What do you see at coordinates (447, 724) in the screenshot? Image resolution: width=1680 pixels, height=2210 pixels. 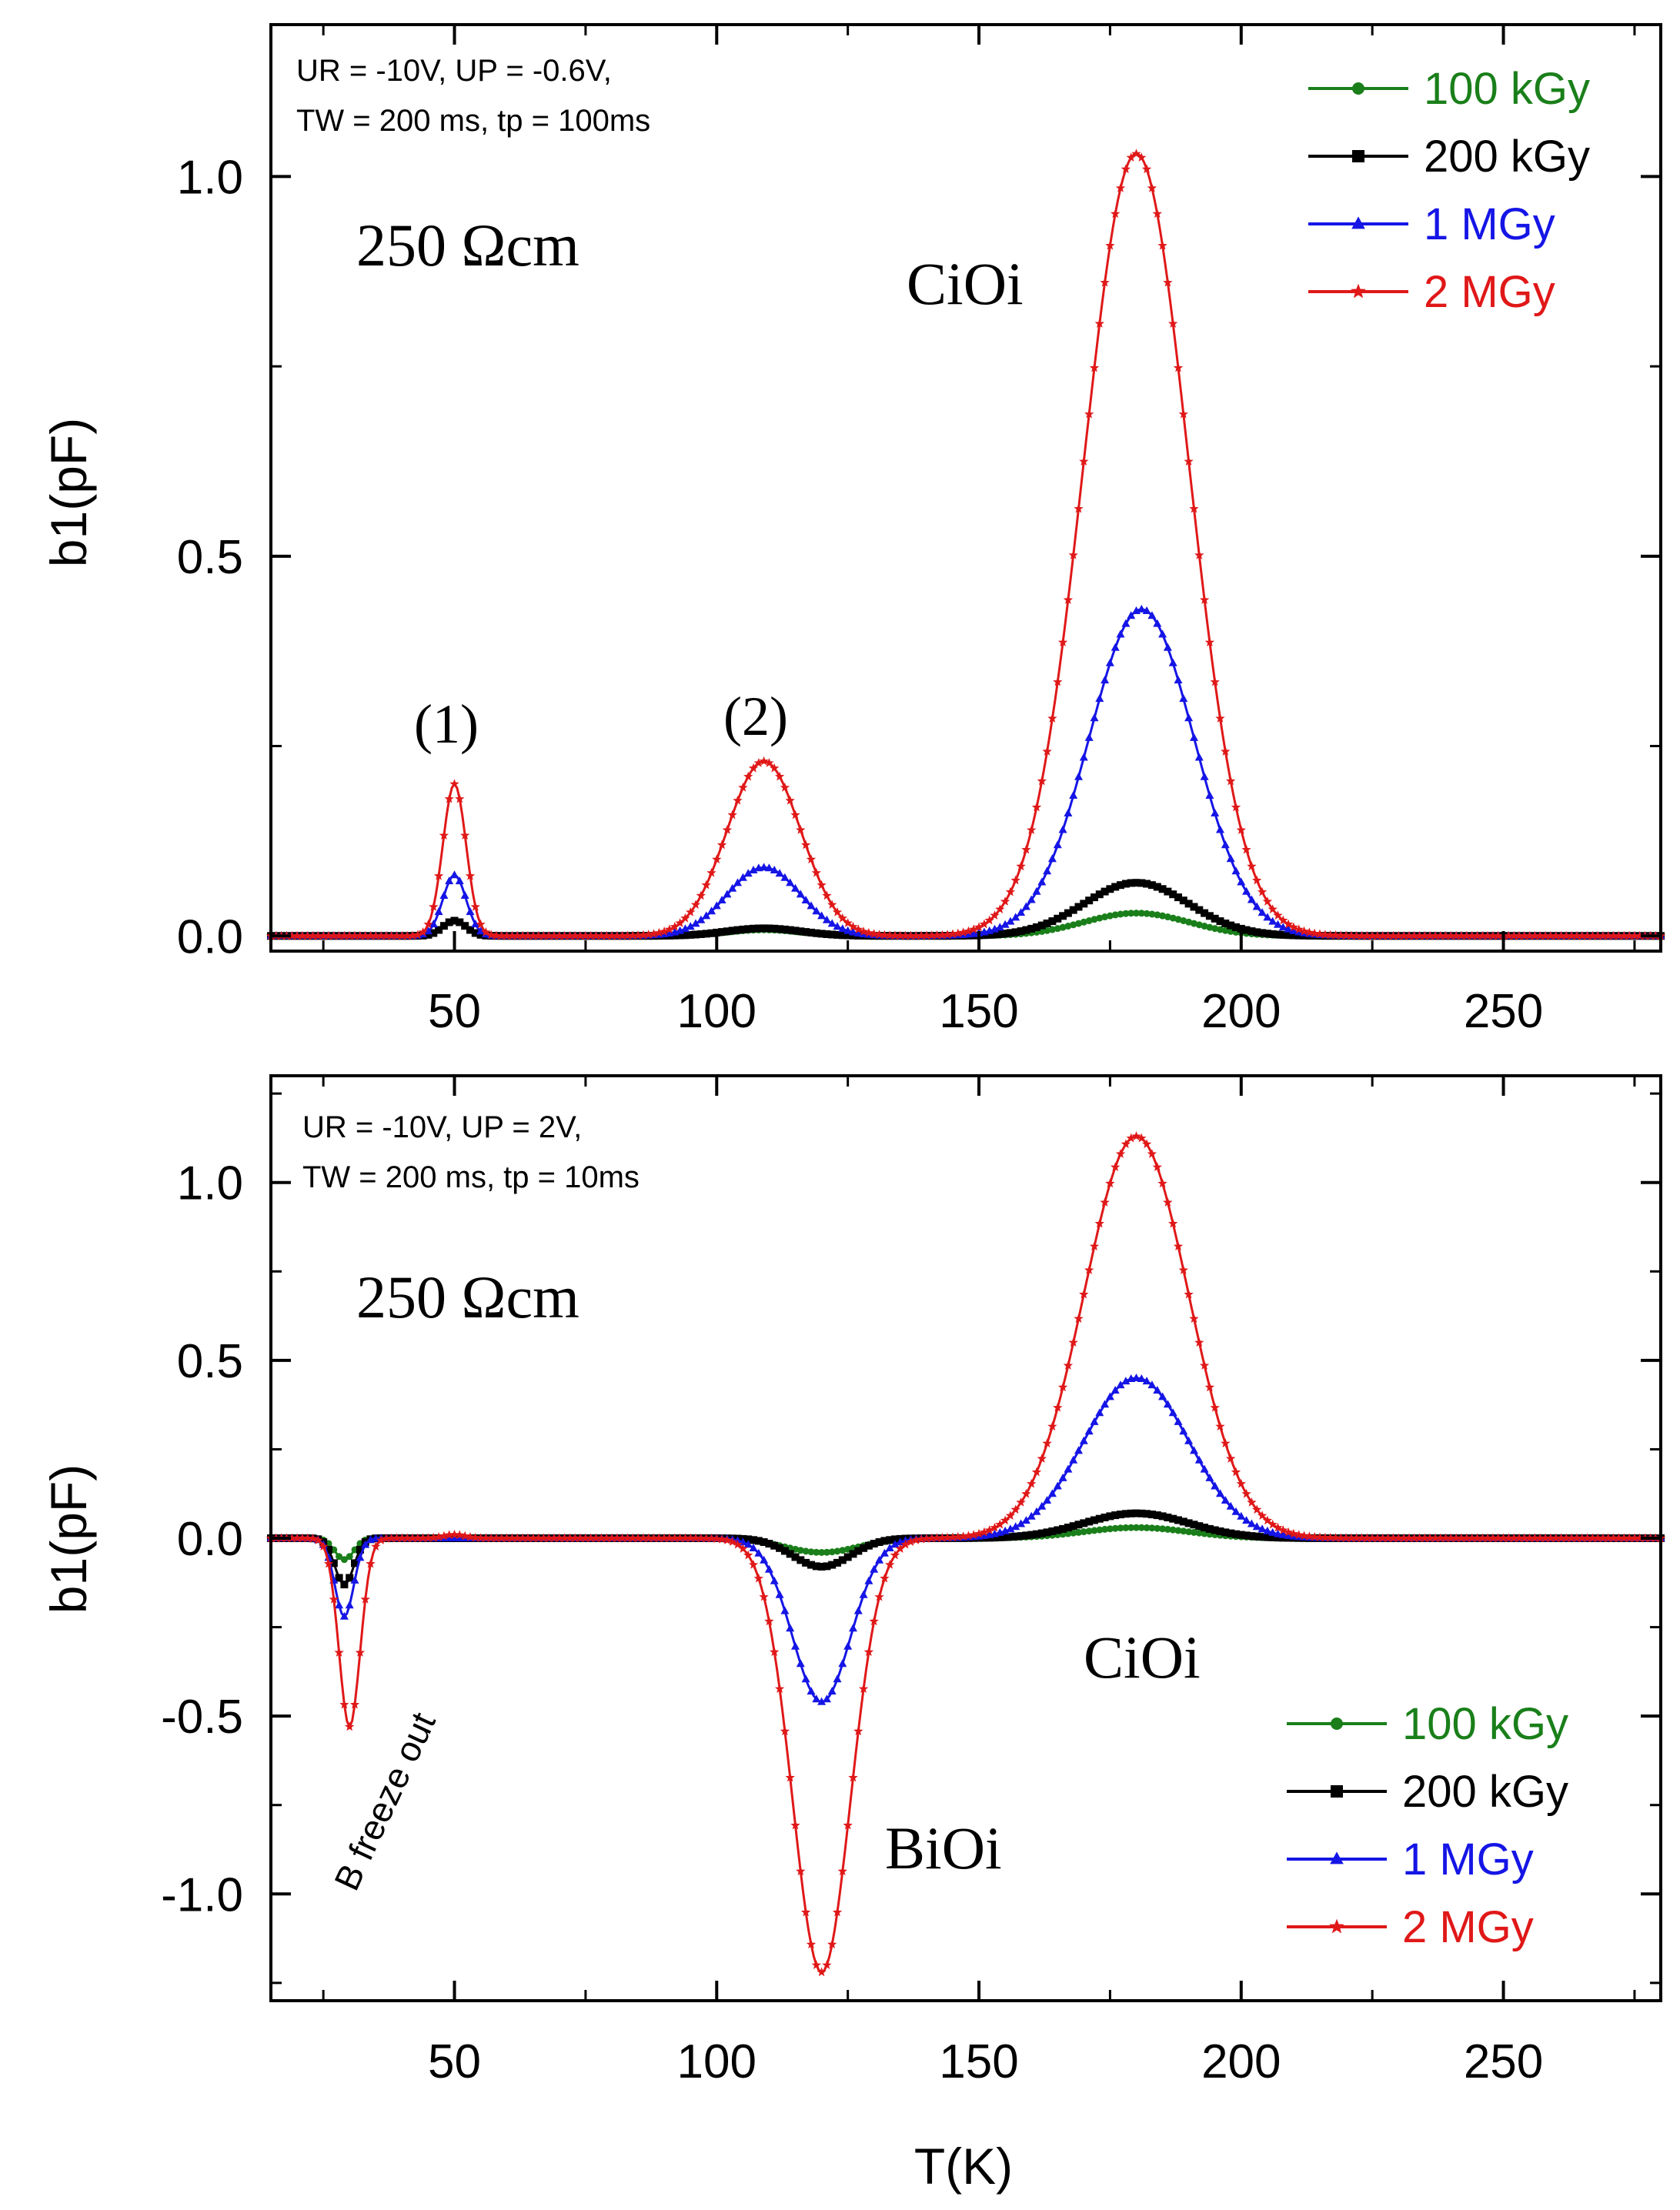 I see `top-peak-1-label: (1)` at bounding box center [447, 724].